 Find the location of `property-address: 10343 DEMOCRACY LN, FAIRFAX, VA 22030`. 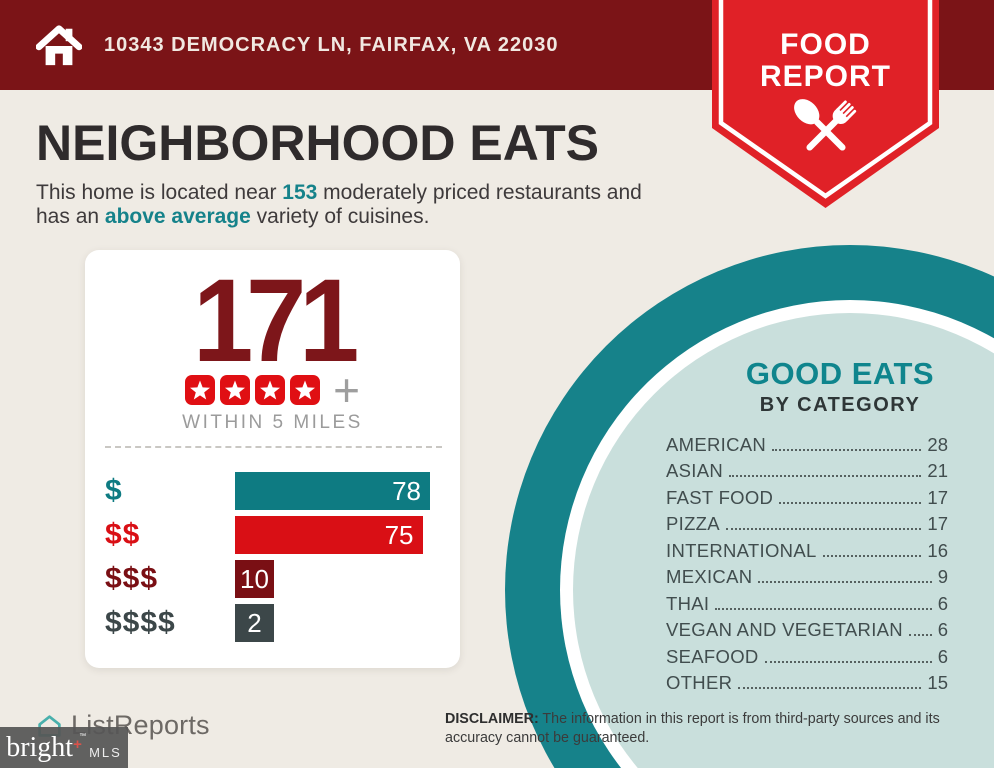

property-address: 10343 DEMOCRACY LN, FAIRFAX, VA 22030 is located at coordinates (331, 44).